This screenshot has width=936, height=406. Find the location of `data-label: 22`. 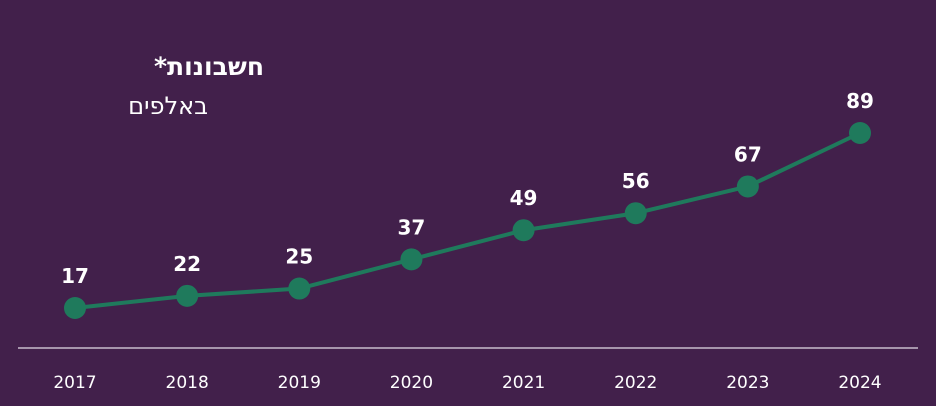

data-label: 22 is located at coordinates (187, 264).